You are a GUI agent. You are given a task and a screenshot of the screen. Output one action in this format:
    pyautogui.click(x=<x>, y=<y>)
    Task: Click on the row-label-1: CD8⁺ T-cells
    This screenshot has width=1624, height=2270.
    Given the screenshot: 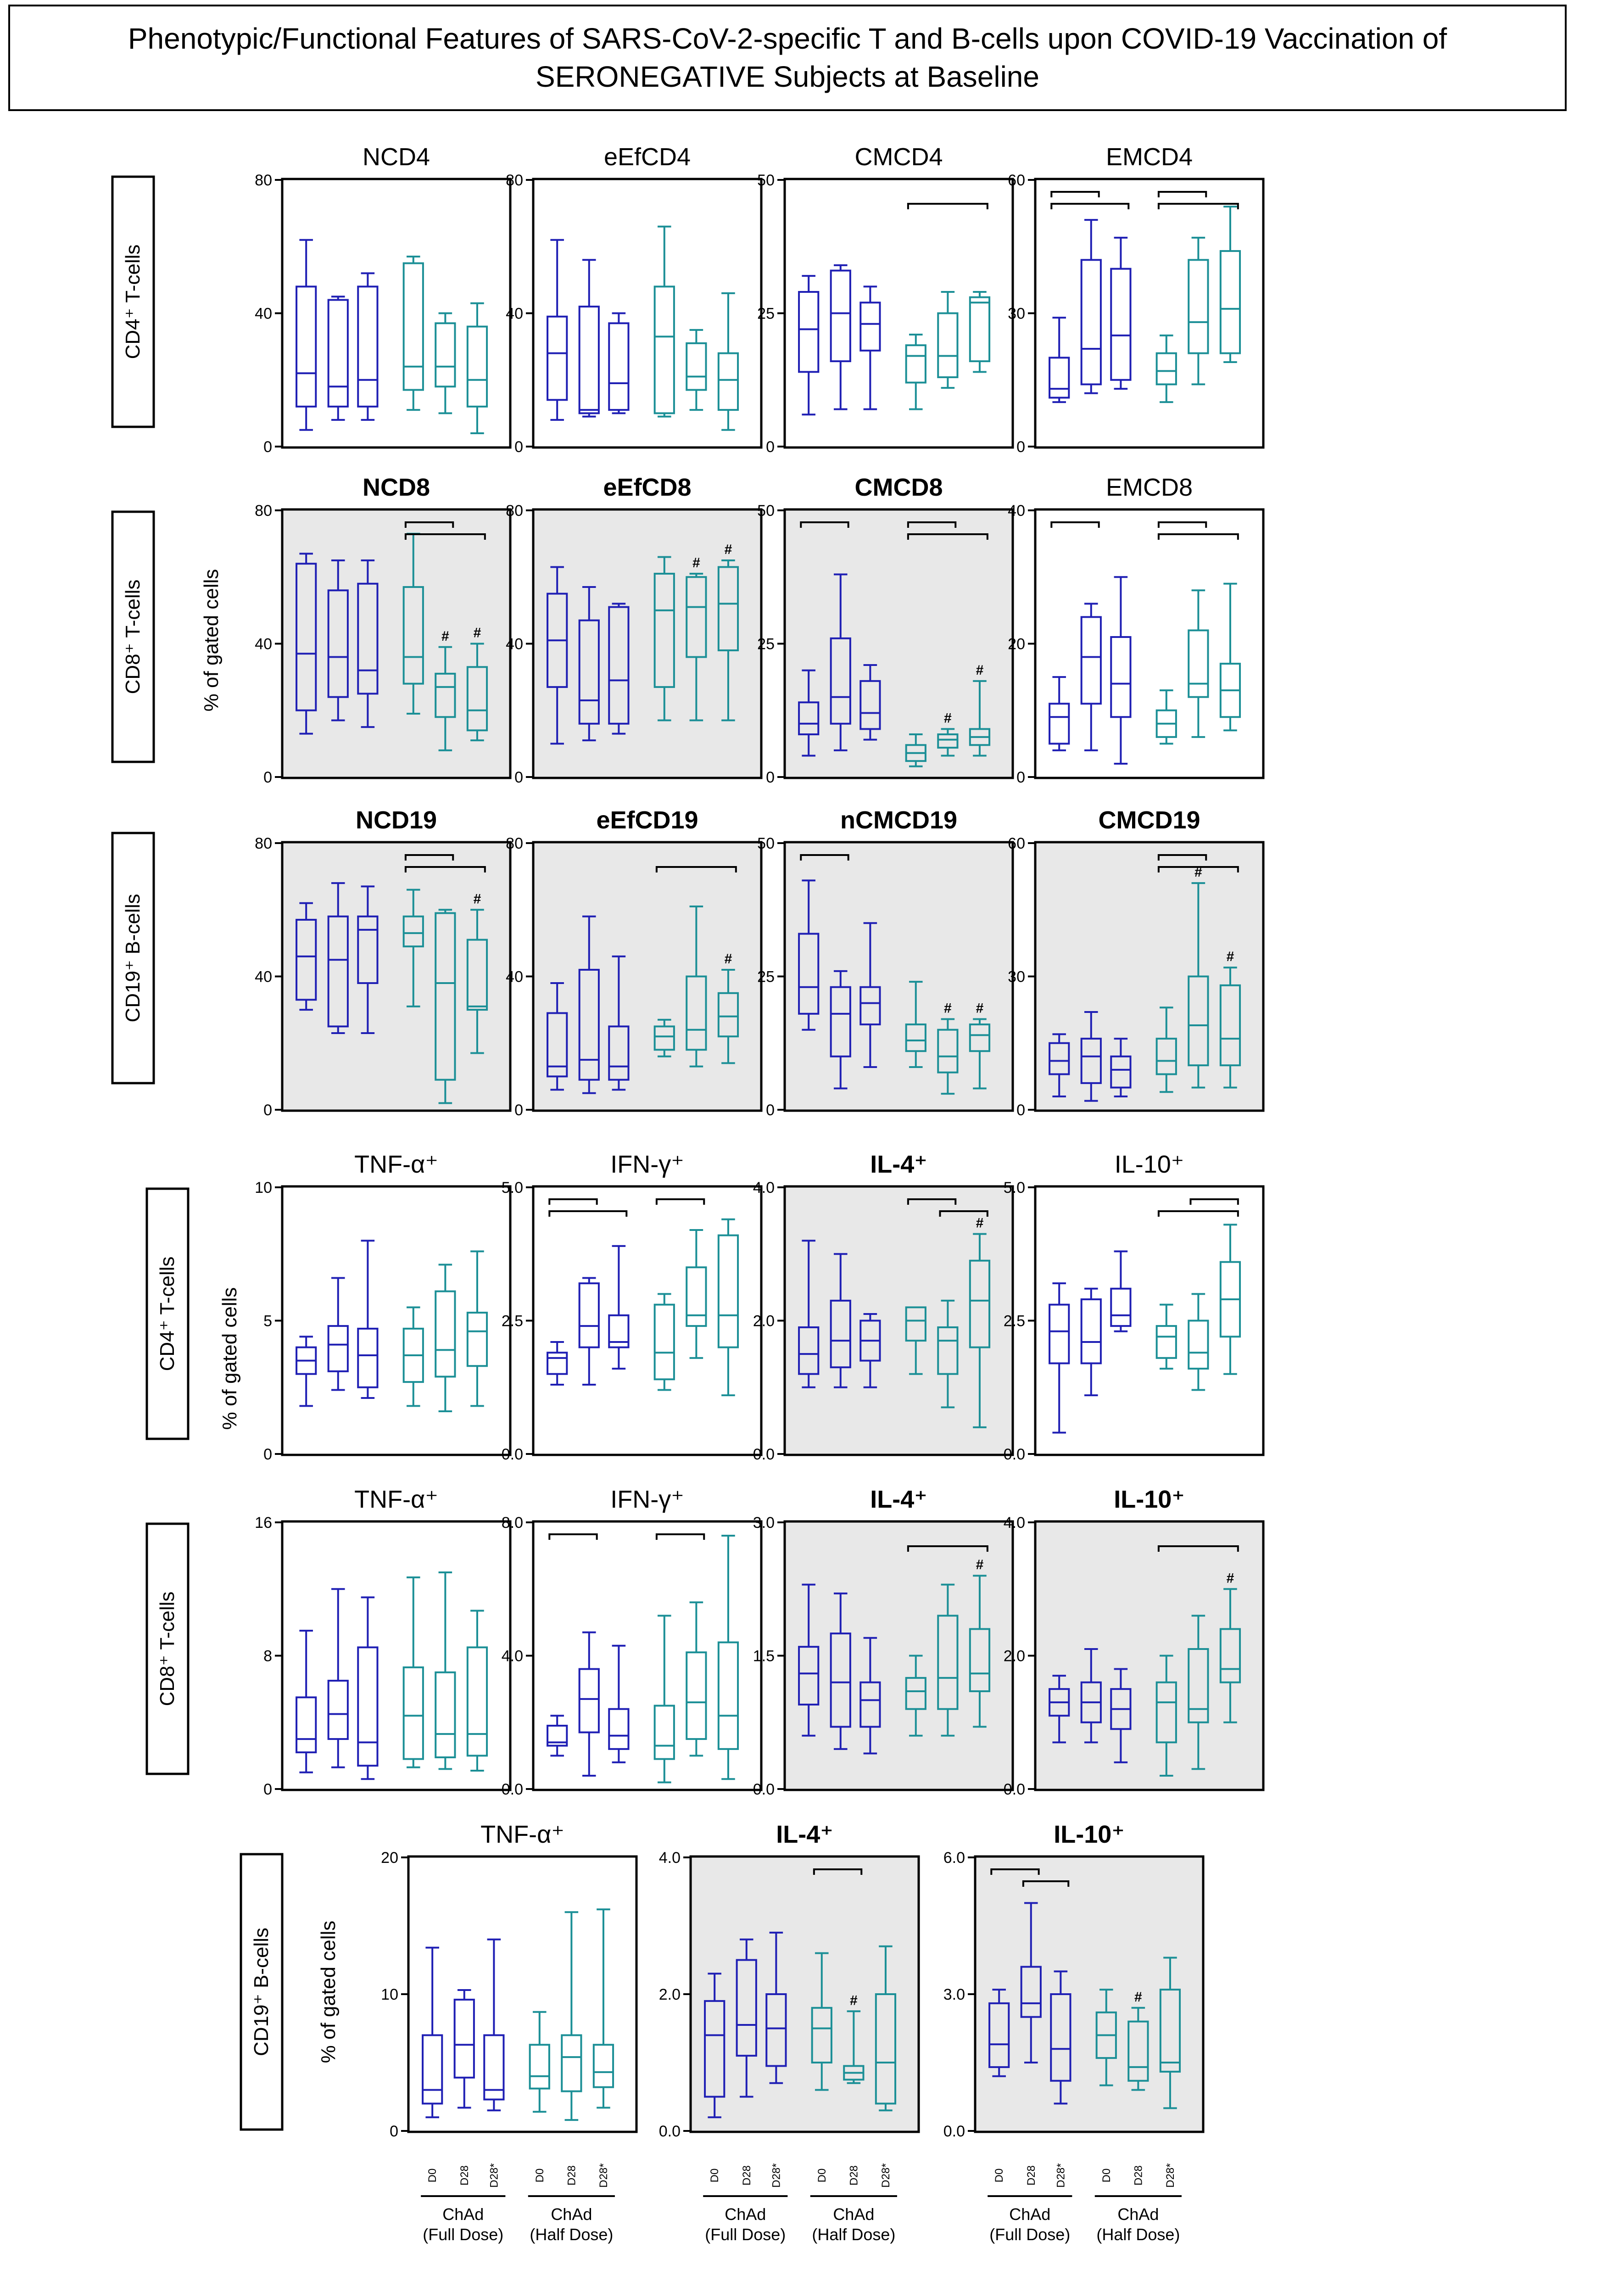 What is the action you would take?
    pyautogui.click(x=133, y=636)
    